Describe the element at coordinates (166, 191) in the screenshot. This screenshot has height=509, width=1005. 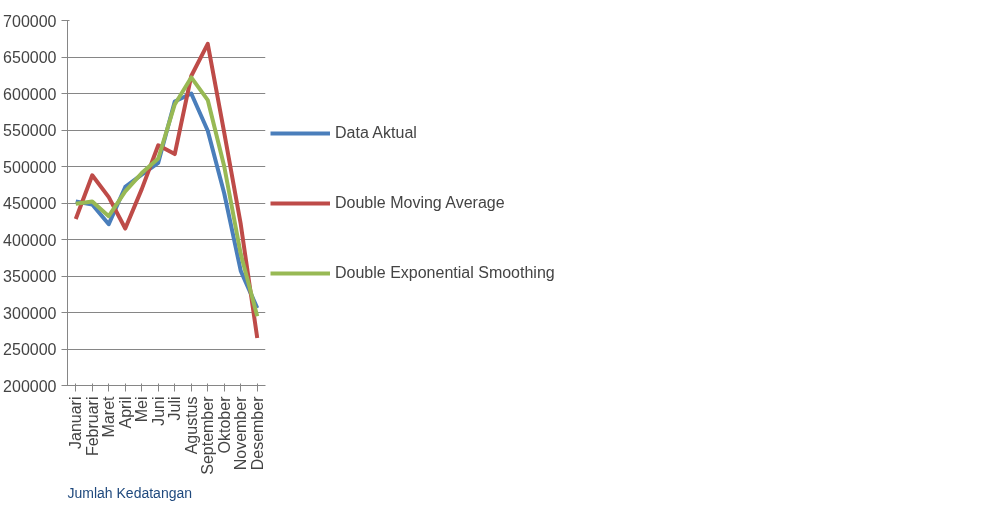
I see `line-series` at that location.